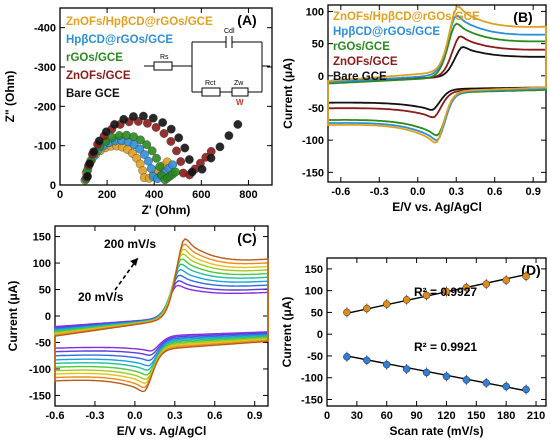 Image resolution: width=550 pixels, height=443 pixels. Describe the element at coordinates (94, 58) in the screenshot. I see `legend-entry: rGOs/GCE` at that location.